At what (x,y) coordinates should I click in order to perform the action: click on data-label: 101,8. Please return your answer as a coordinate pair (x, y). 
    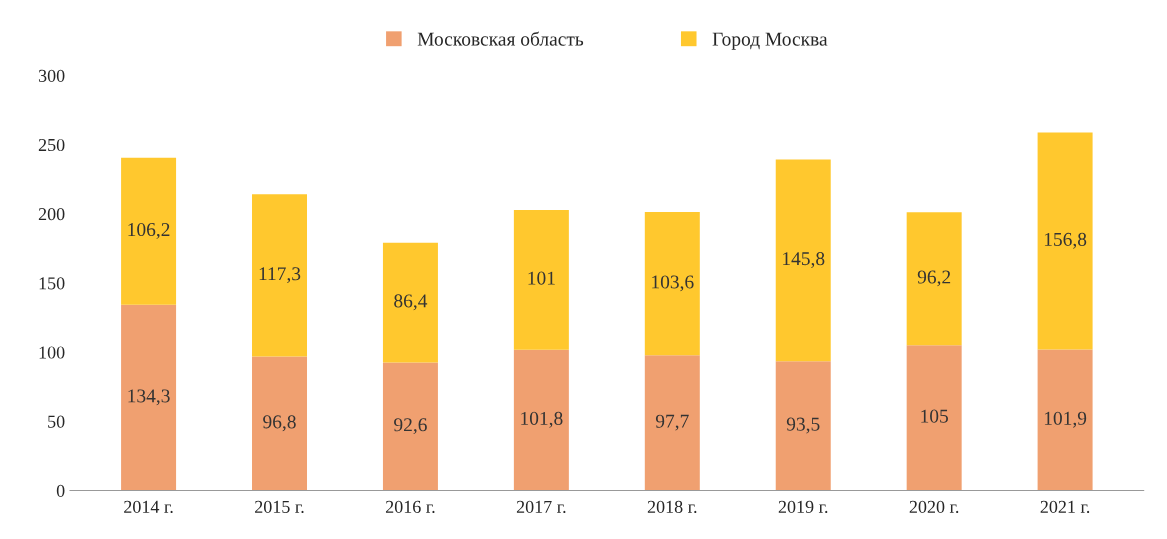
    Looking at the image, I should click on (542, 419).